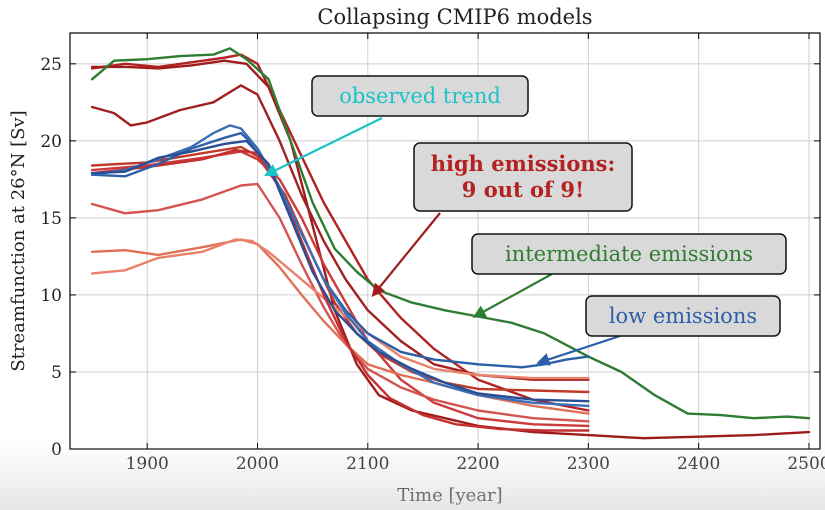 This screenshot has width=825, height=510. Describe the element at coordinates (406, 254) in the screenshot. I see `annotation-arrow-high` at that location.